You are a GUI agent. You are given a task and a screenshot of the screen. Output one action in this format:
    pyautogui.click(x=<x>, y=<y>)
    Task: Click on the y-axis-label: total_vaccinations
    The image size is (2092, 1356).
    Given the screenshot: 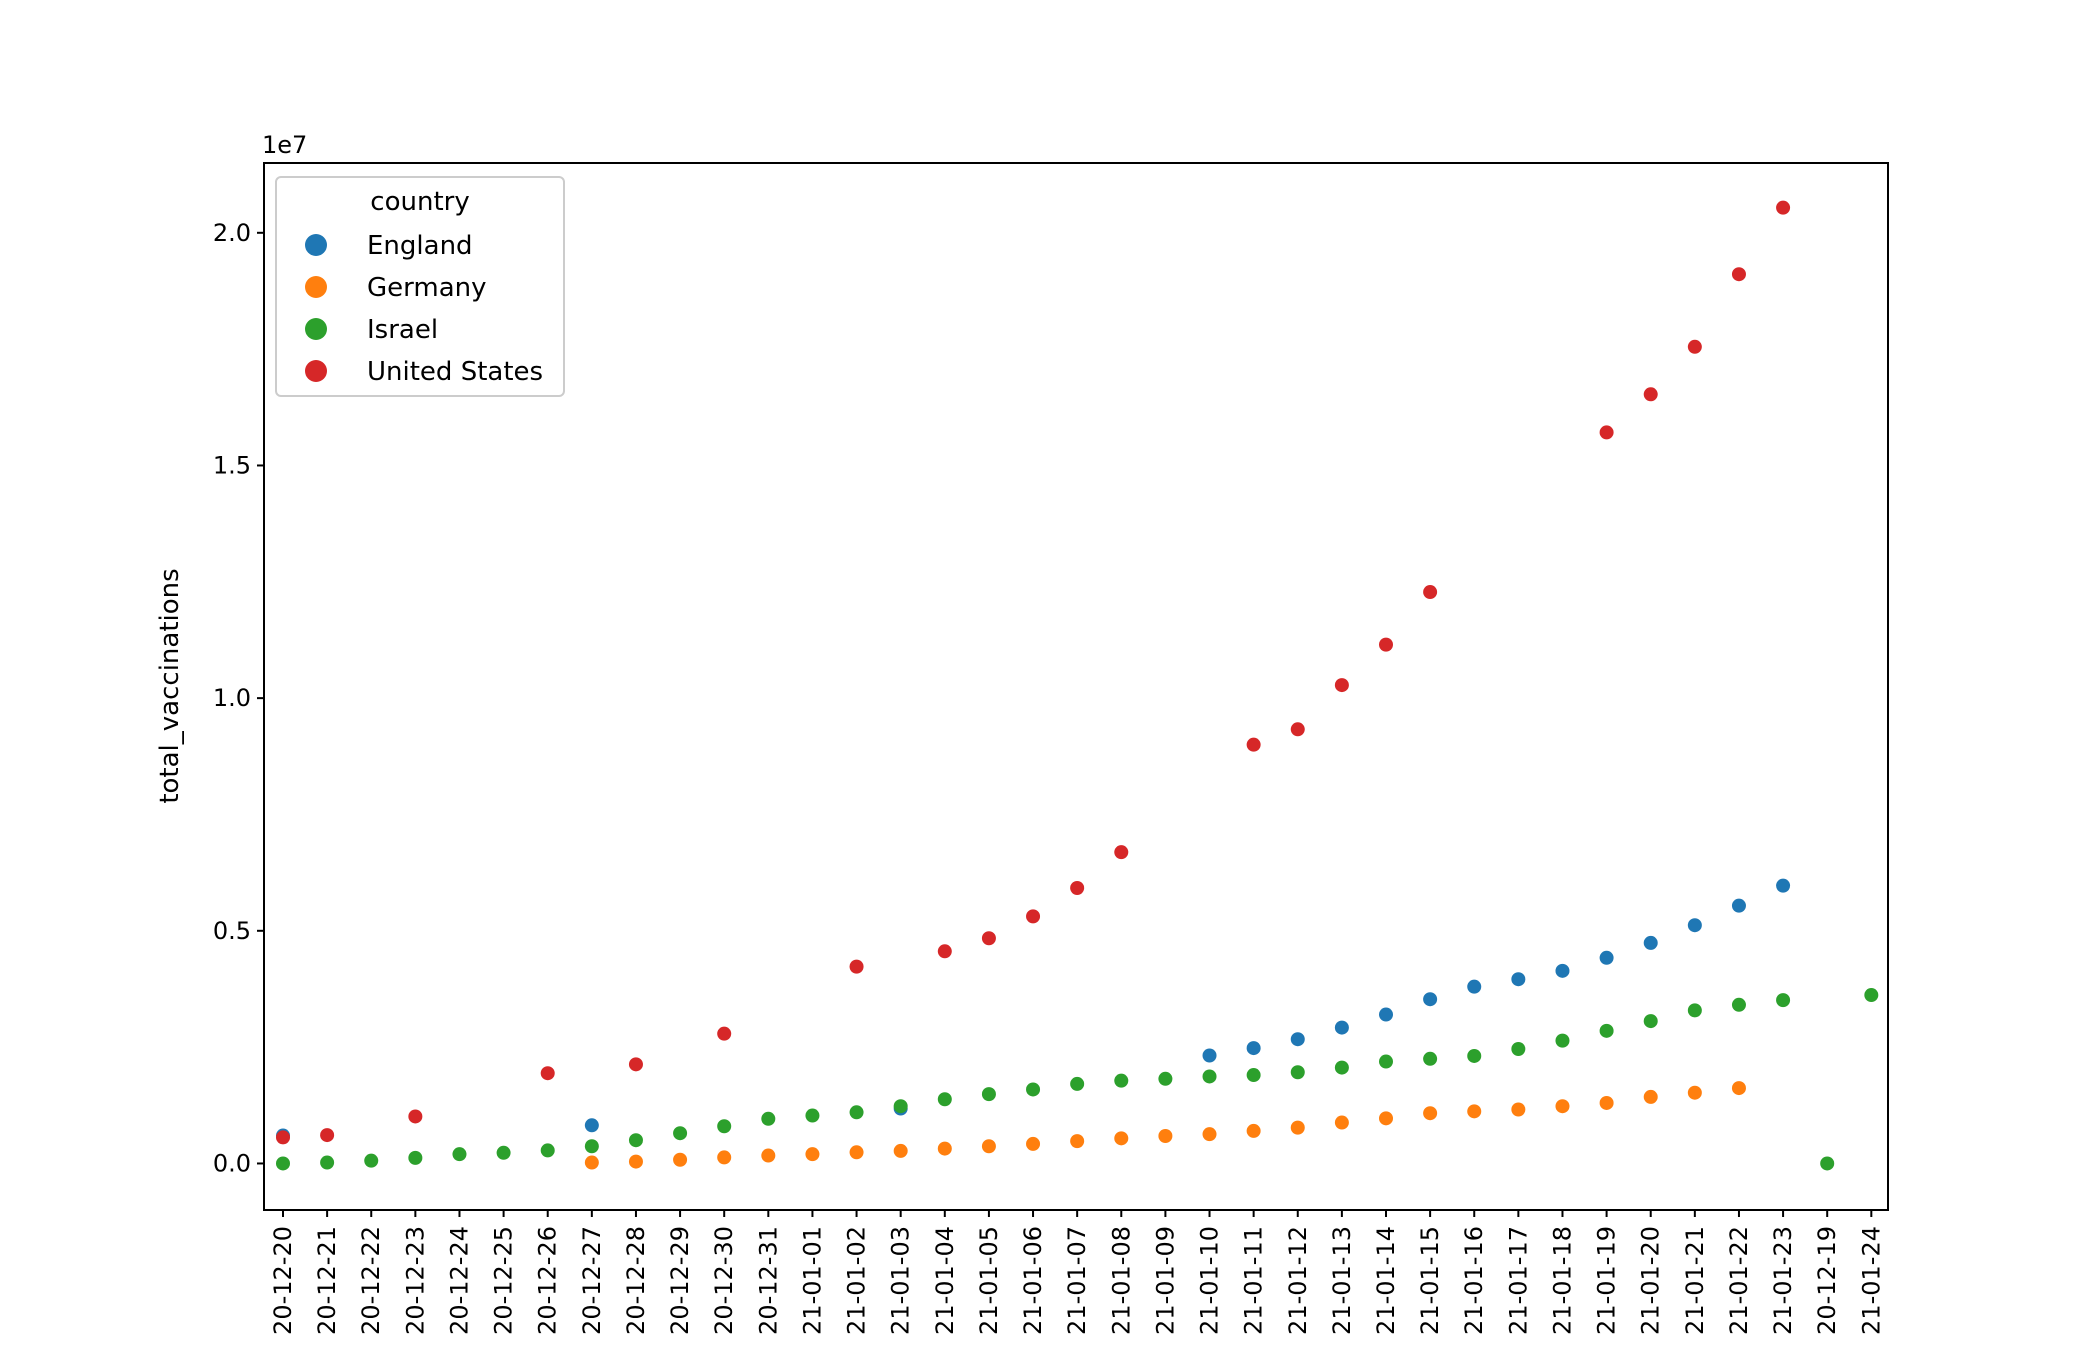 What is the action you would take?
    pyautogui.click(x=170, y=685)
    